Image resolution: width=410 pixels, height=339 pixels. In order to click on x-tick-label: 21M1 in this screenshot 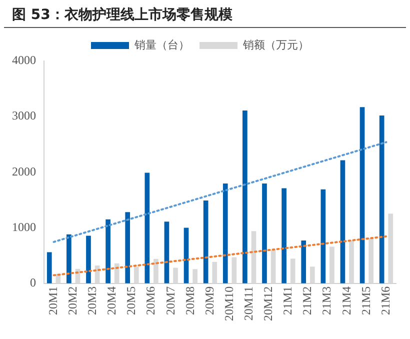, I will do `click(287, 300)`.